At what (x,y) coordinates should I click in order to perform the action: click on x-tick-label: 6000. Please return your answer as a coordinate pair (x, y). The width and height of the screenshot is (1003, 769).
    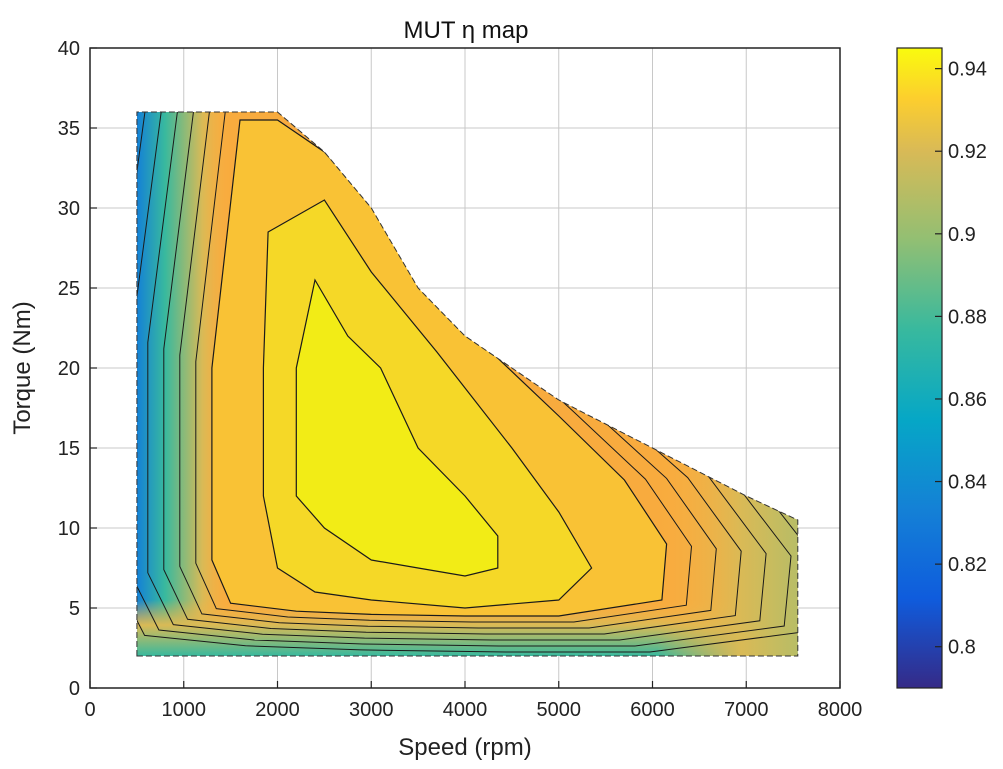
    Looking at the image, I should click on (652, 710).